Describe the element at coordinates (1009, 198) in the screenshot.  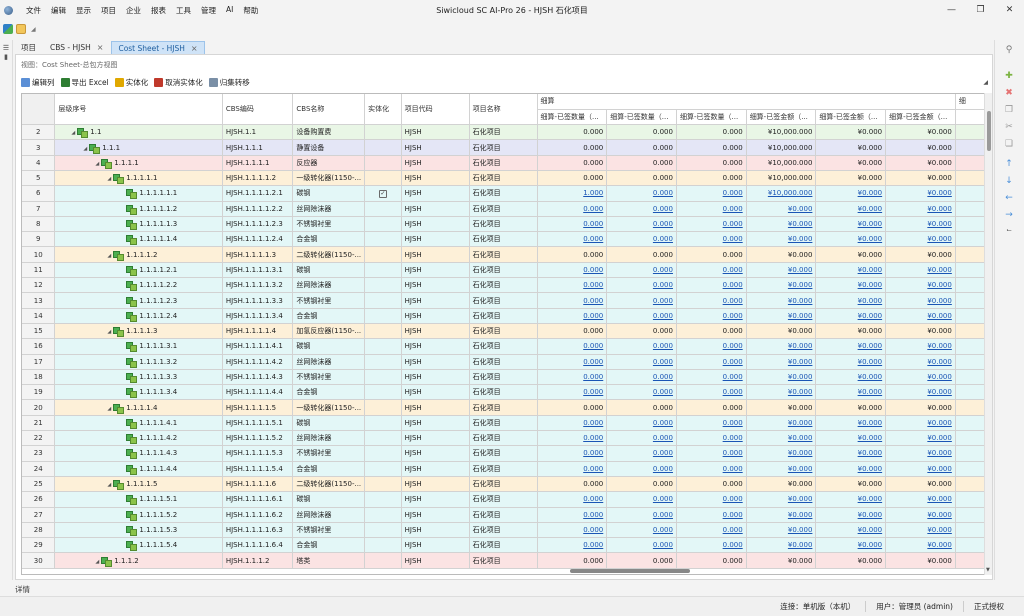
I see `outdent-icon: ←` at that location.